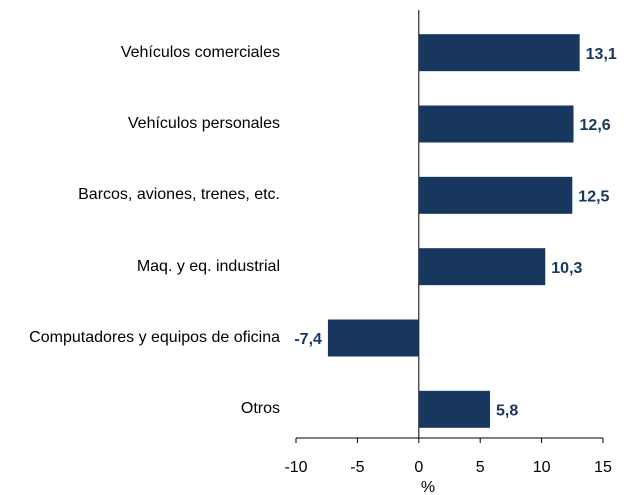 This screenshot has width=626, height=495. I want to click on x-tick-label: -5, so click(357, 467).